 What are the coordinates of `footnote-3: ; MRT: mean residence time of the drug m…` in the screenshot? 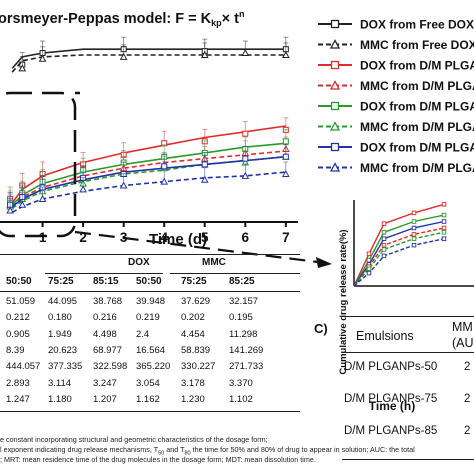 It's located at (158, 459).